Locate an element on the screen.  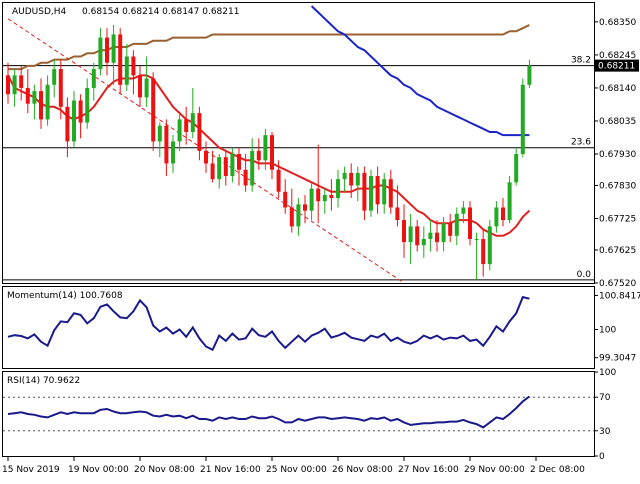
price-axis-tick-label: 0.68350 is located at coordinates (617, 23).